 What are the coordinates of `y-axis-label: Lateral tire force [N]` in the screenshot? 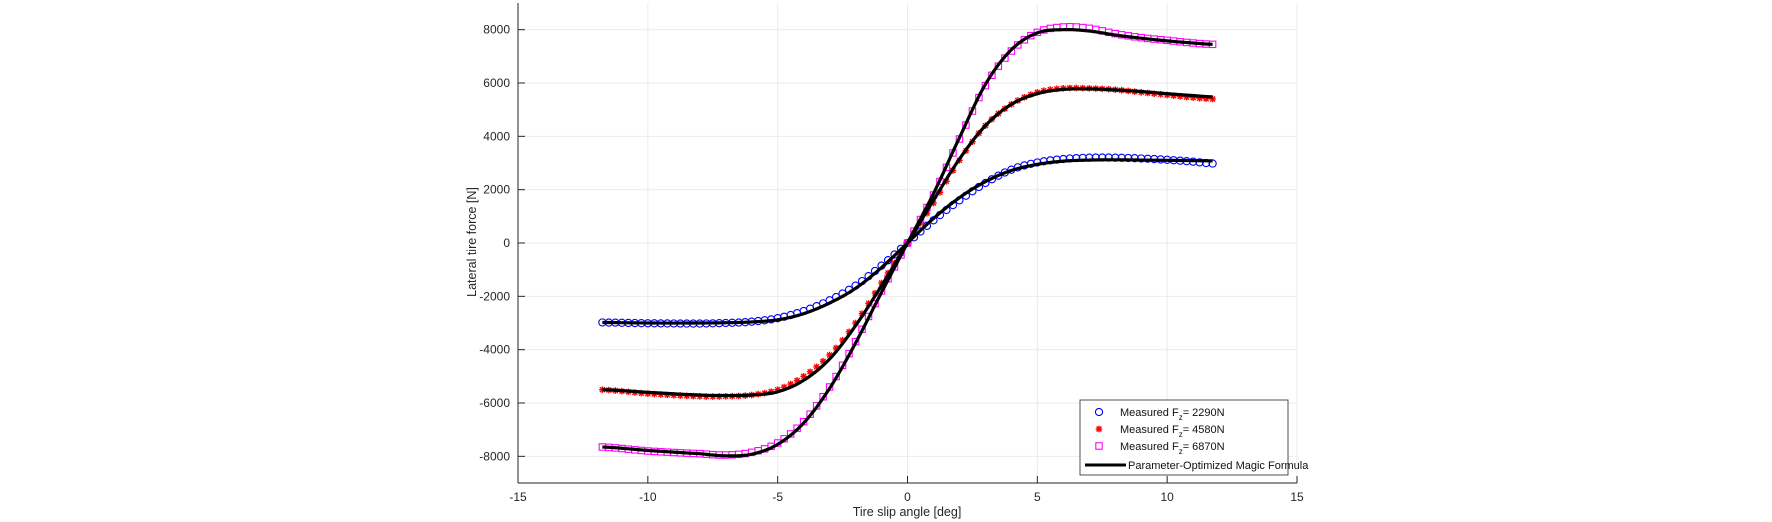 It's located at (472, 242).